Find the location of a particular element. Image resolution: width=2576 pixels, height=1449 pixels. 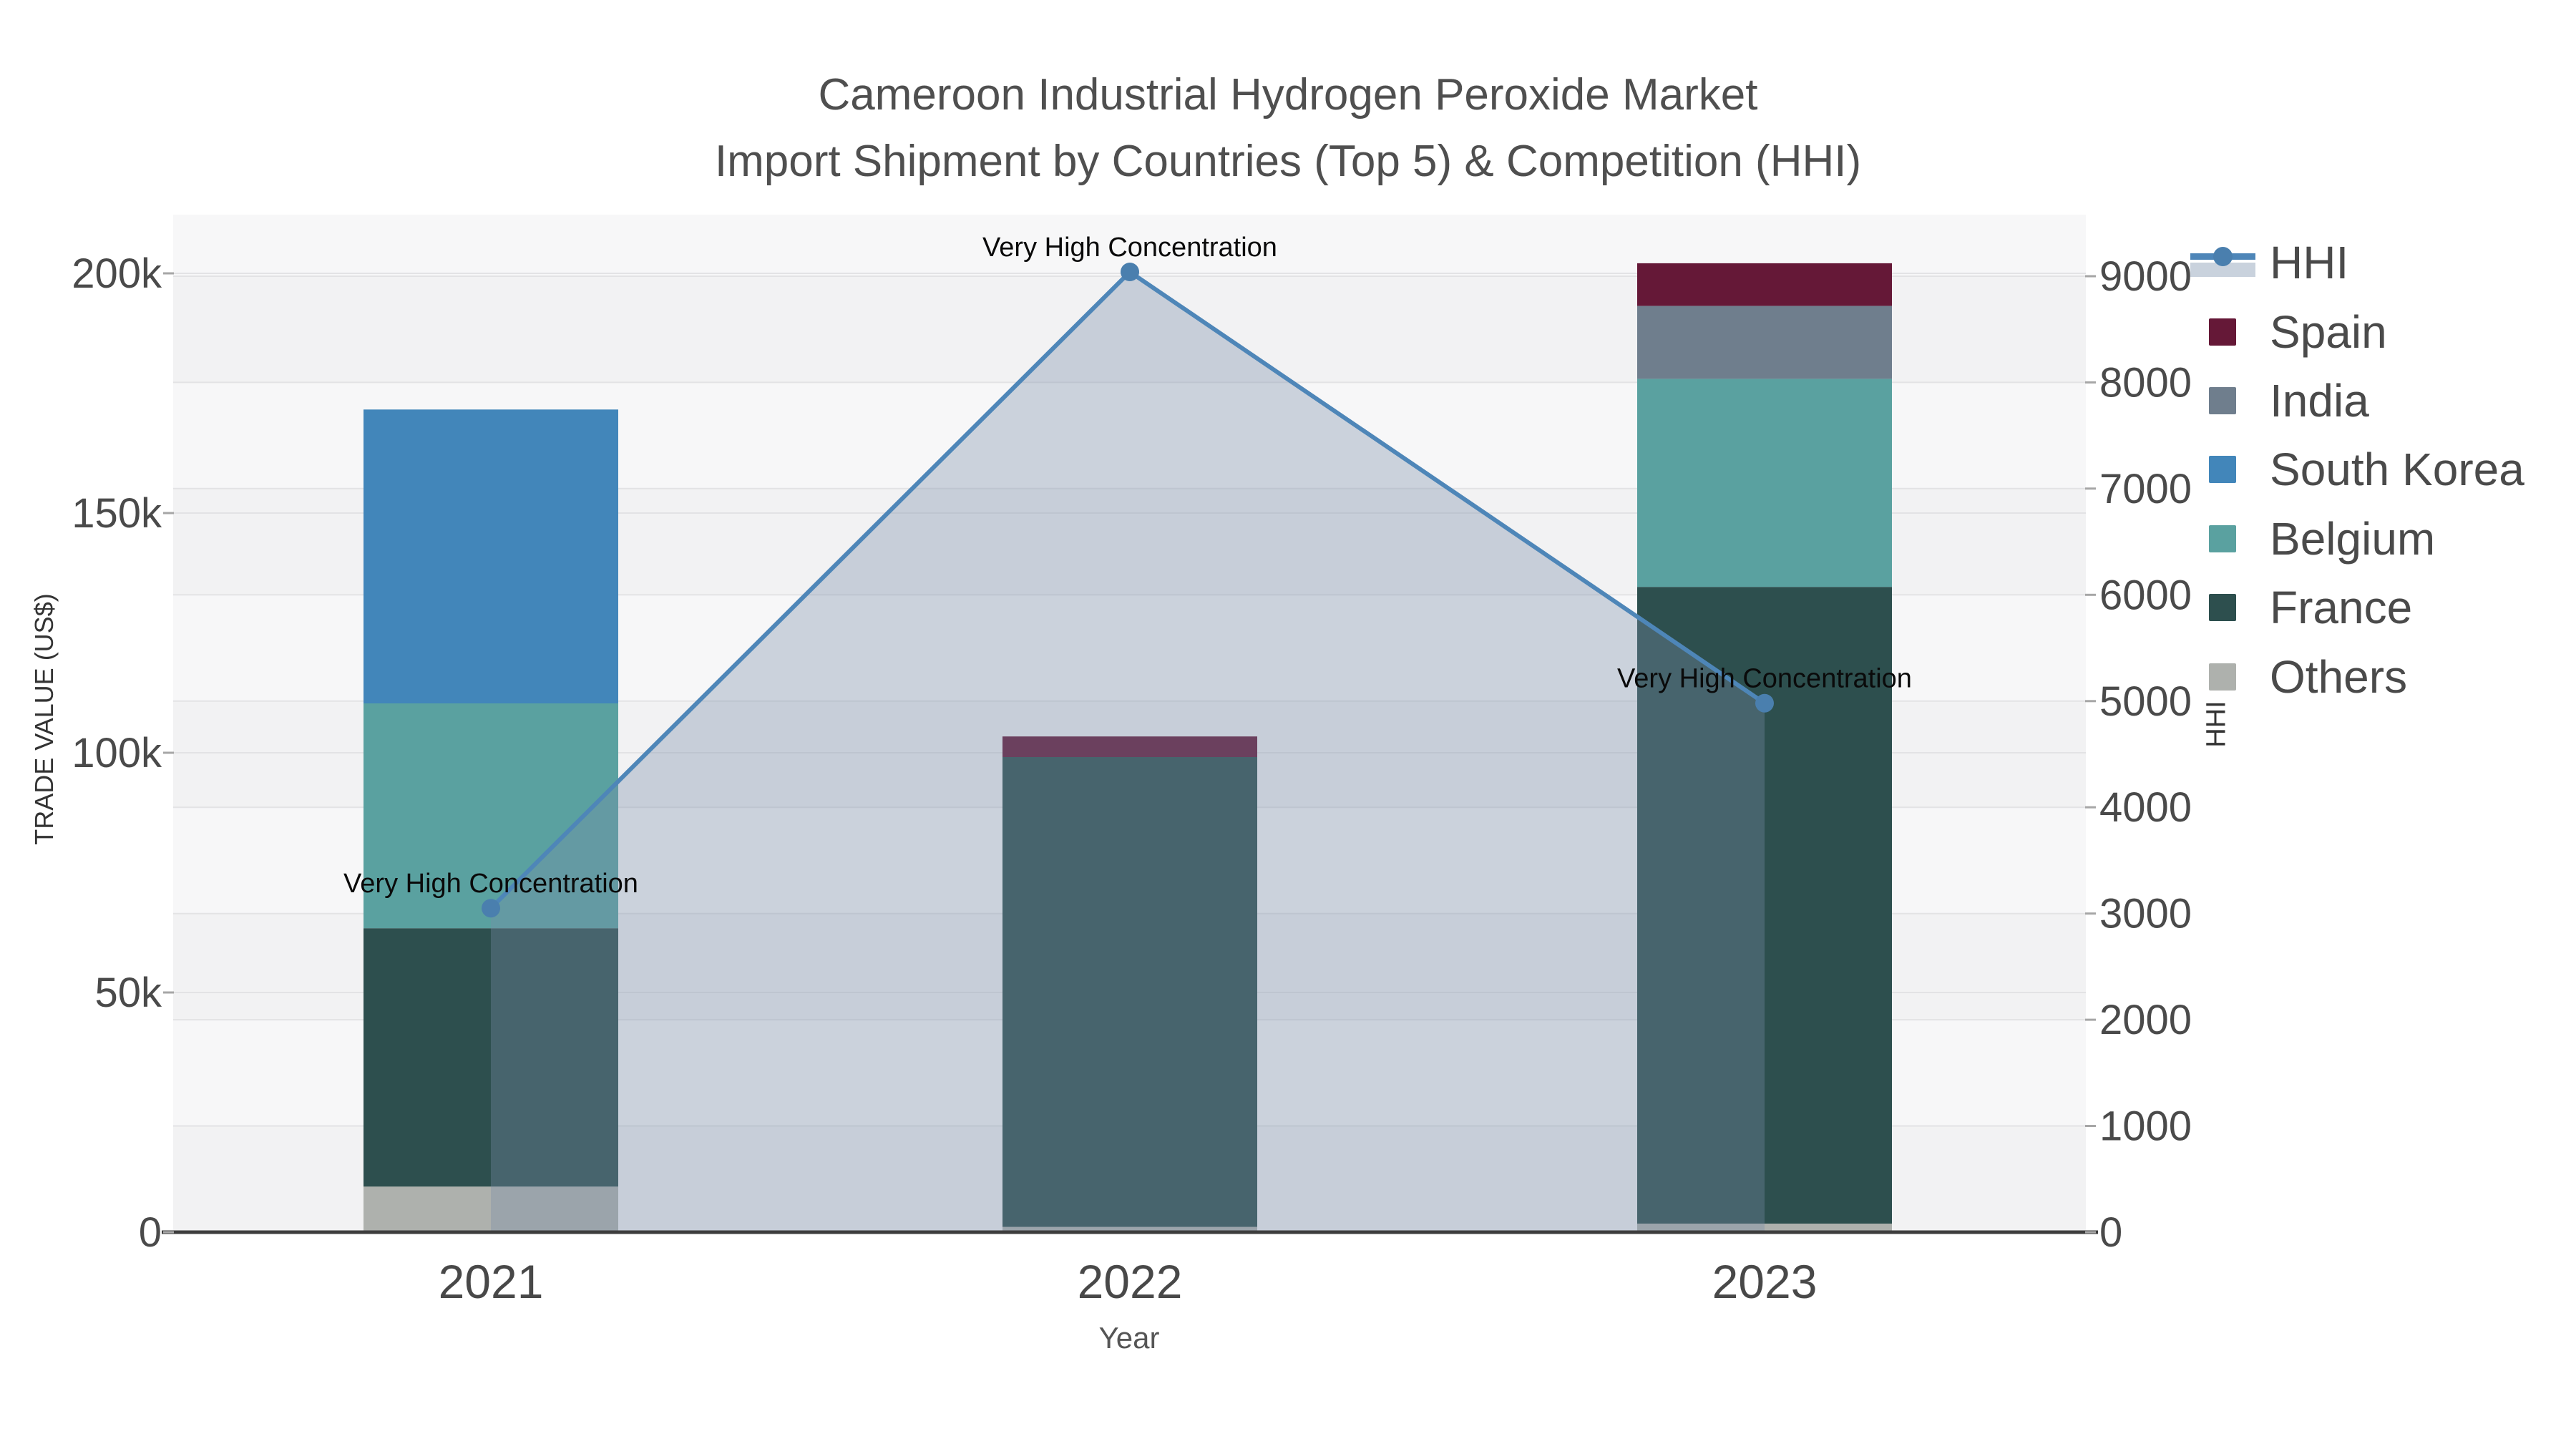

legend-item-others: Others is located at coordinates (2356, 676).